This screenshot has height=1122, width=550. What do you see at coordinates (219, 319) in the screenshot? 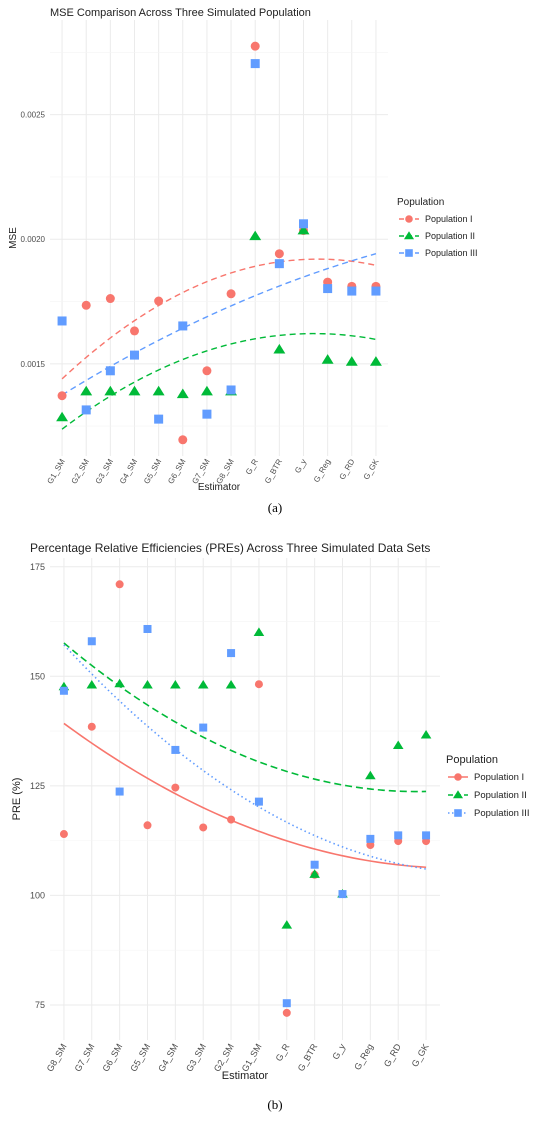
I see `trend-line-population-i` at bounding box center [219, 319].